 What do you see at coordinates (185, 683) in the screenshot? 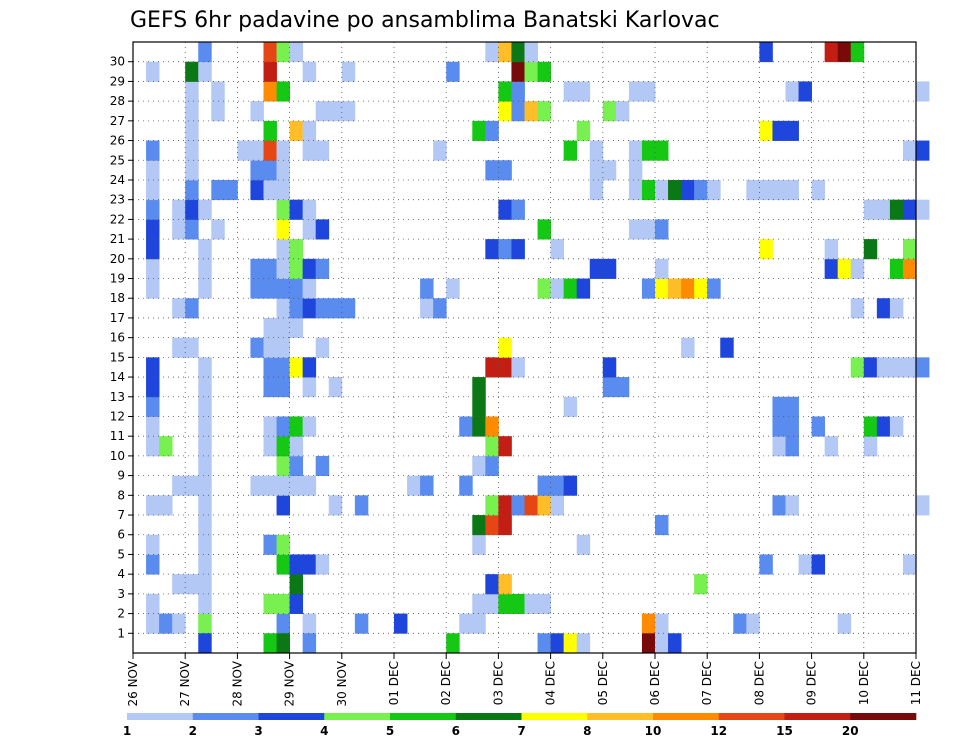
I see `x-tick-label: 27 NOV` at bounding box center [185, 683].